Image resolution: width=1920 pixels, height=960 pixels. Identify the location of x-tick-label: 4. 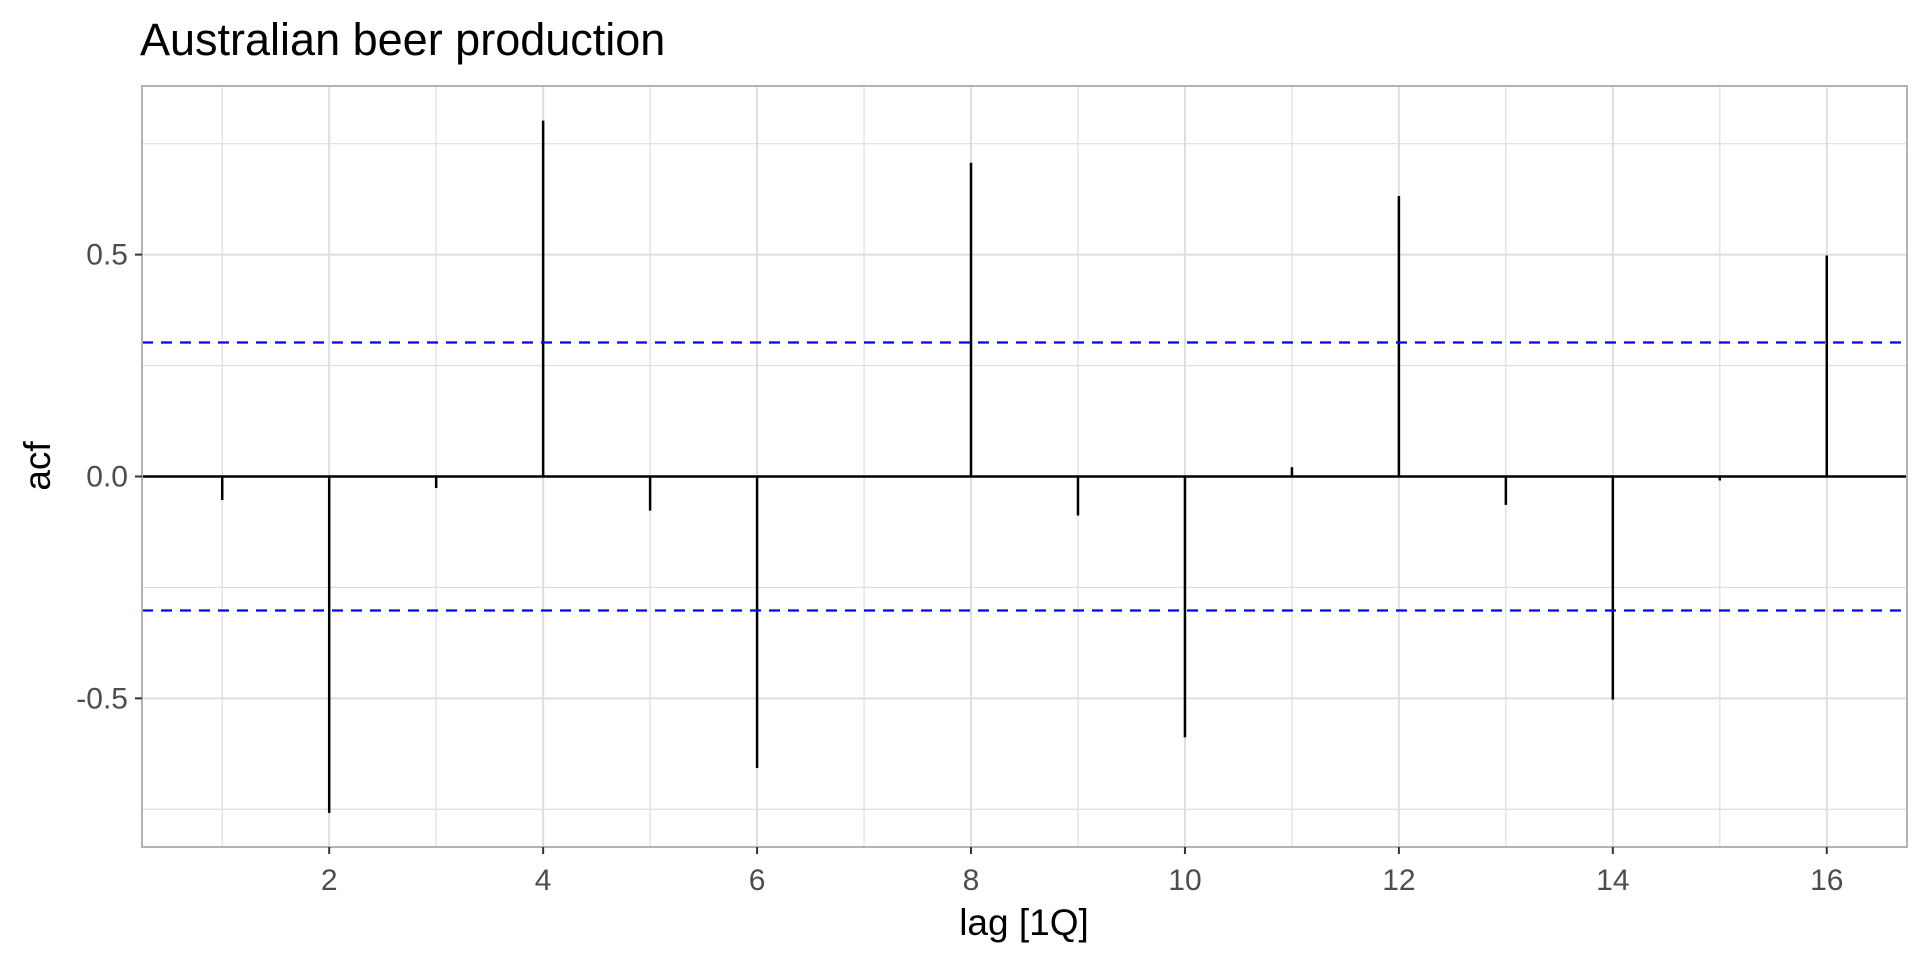
(543, 880).